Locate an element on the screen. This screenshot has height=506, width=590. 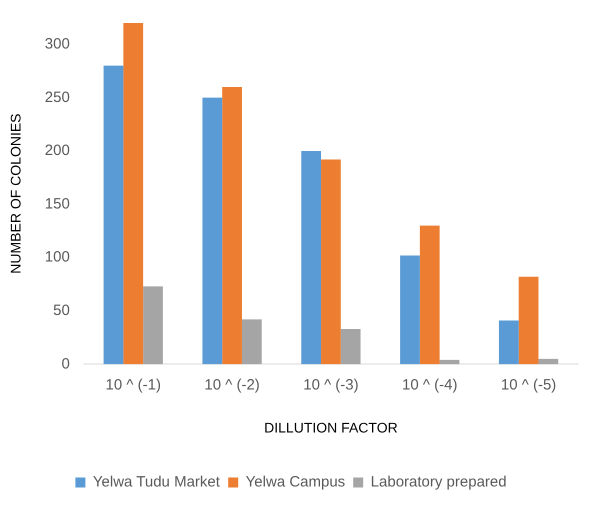
legend-label: Laboratory prepared is located at coordinates (438, 482).